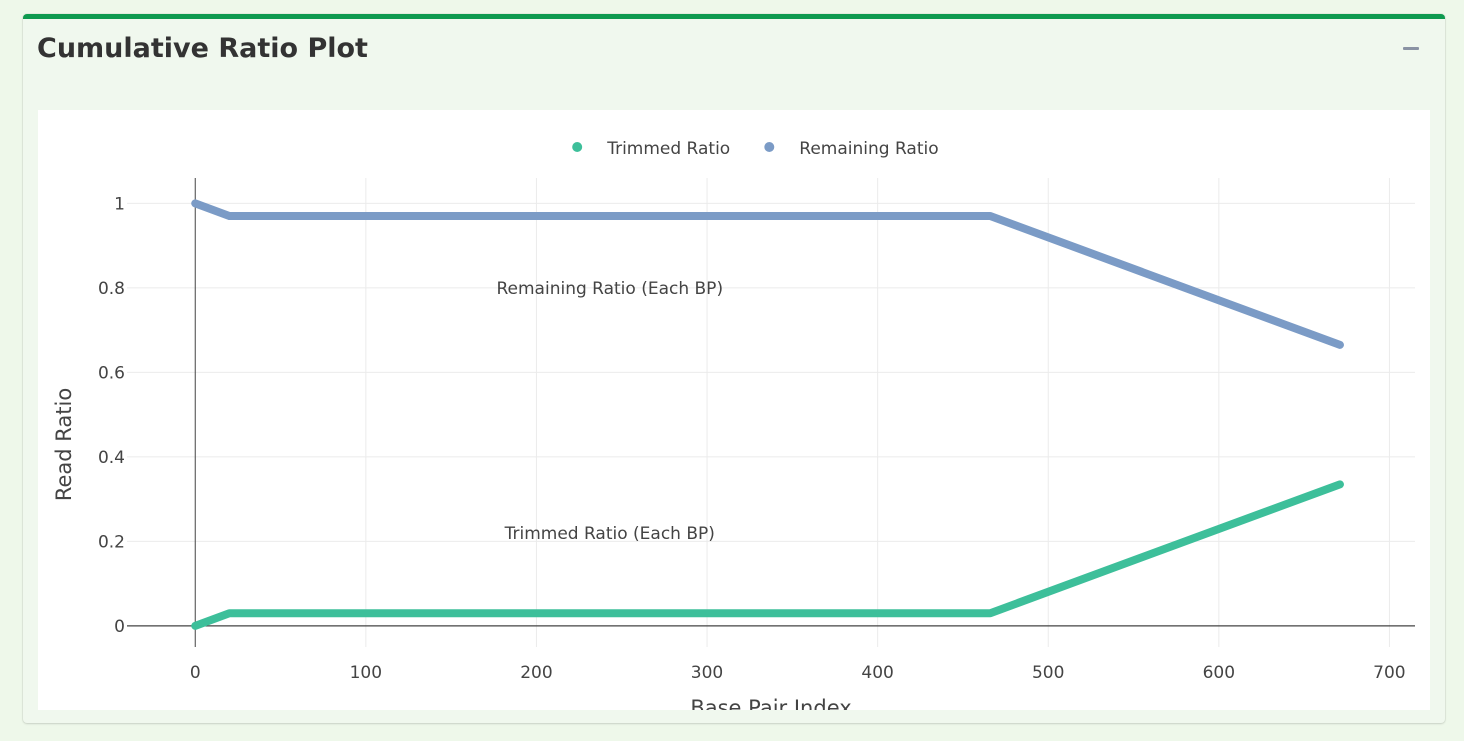 The height and width of the screenshot is (741, 1464). Describe the element at coordinates (668, 149) in the screenshot. I see `legend-label: Trimmed Ratio` at that location.